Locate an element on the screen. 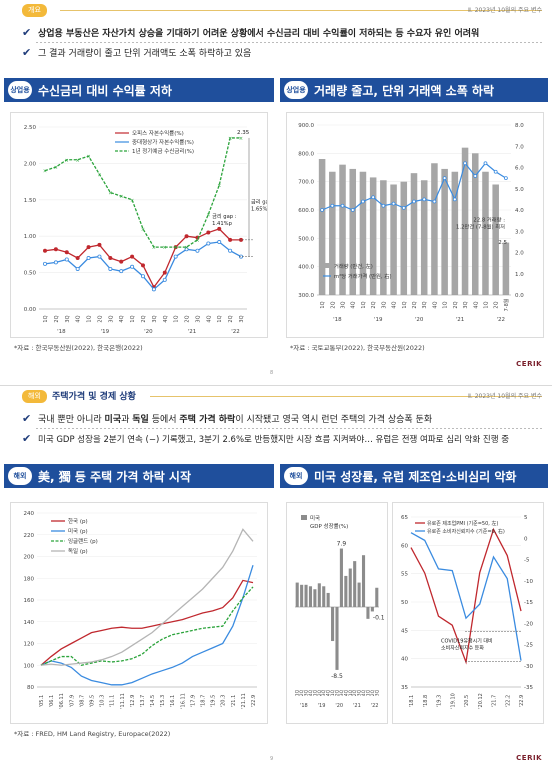  year-label: '19 is located at coordinates (105, 332).